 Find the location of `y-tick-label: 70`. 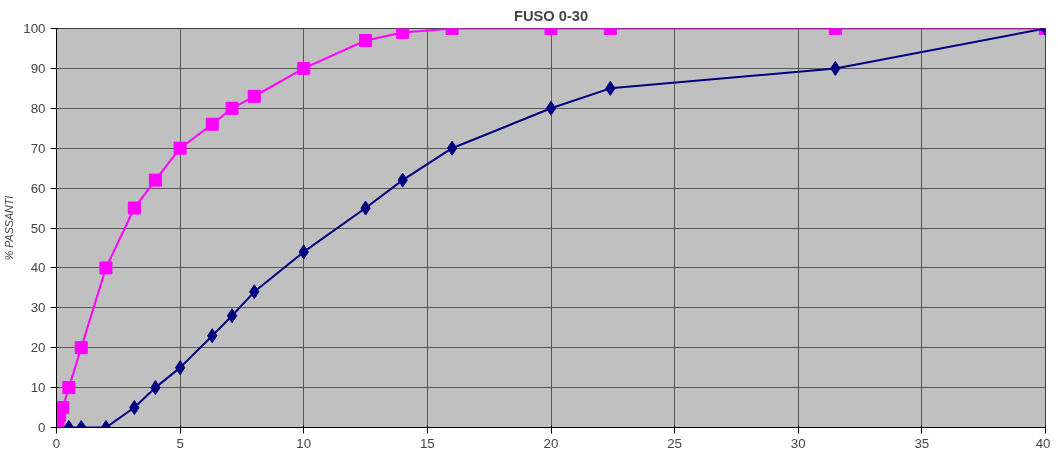

y-tick-label: 70 is located at coordinates (38, 148).